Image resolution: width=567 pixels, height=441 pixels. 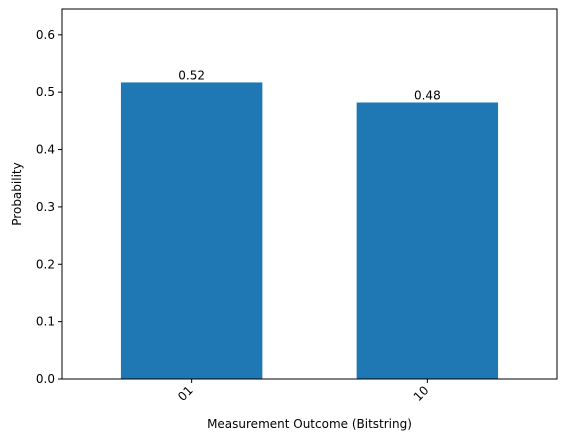 What do you see at coordinates (427, 96) in the screenshot?
I see `bar-value-label-10: 0.48` at bounding box center [427, 96].